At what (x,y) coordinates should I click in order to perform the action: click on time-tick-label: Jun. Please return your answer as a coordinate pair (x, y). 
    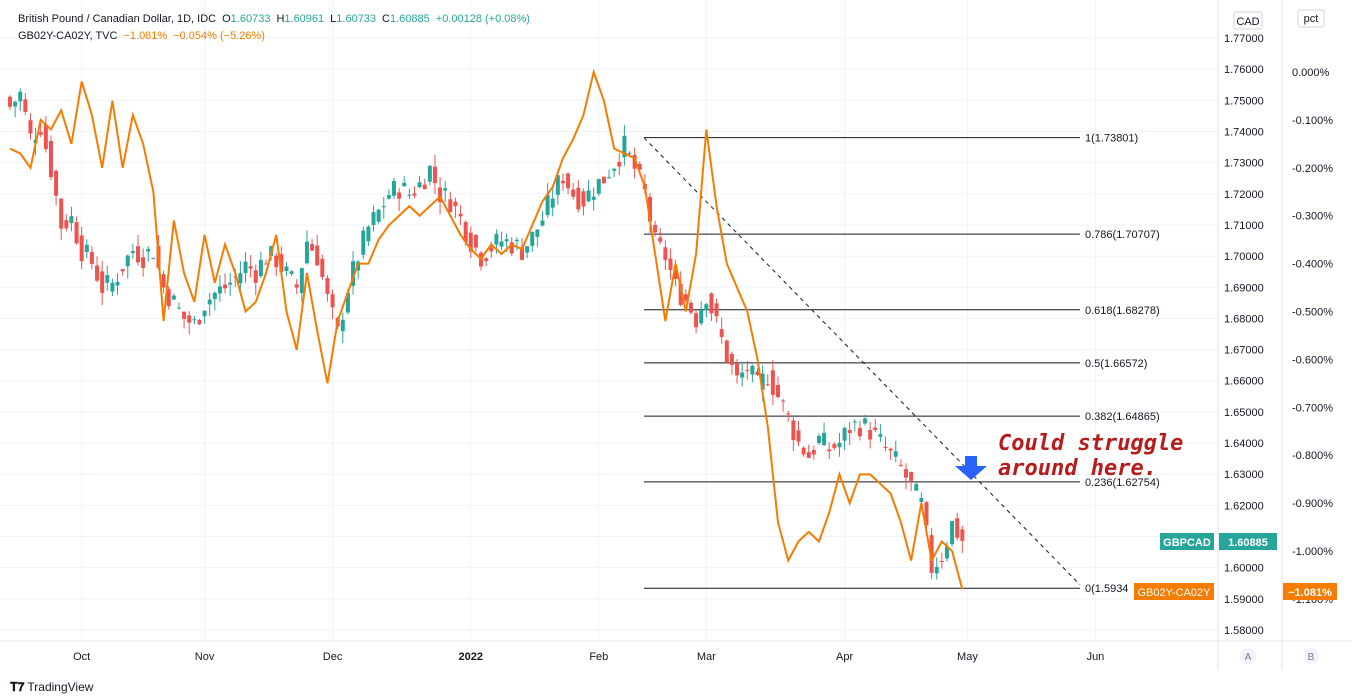
    Looking at the image, I should click on (1096, 657).